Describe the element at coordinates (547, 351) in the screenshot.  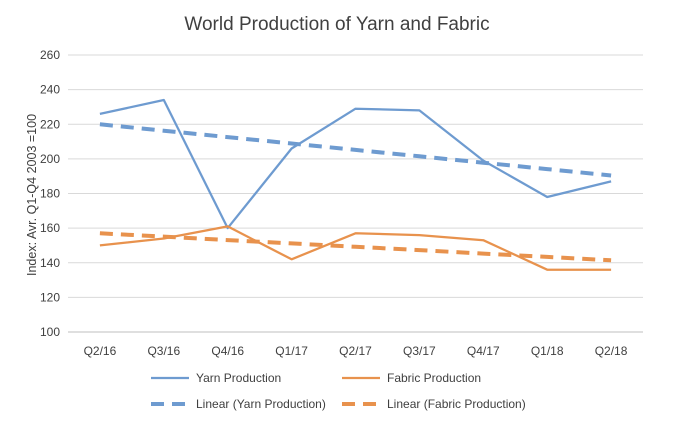
I see `x-tick-label: Q1/18` at that location.